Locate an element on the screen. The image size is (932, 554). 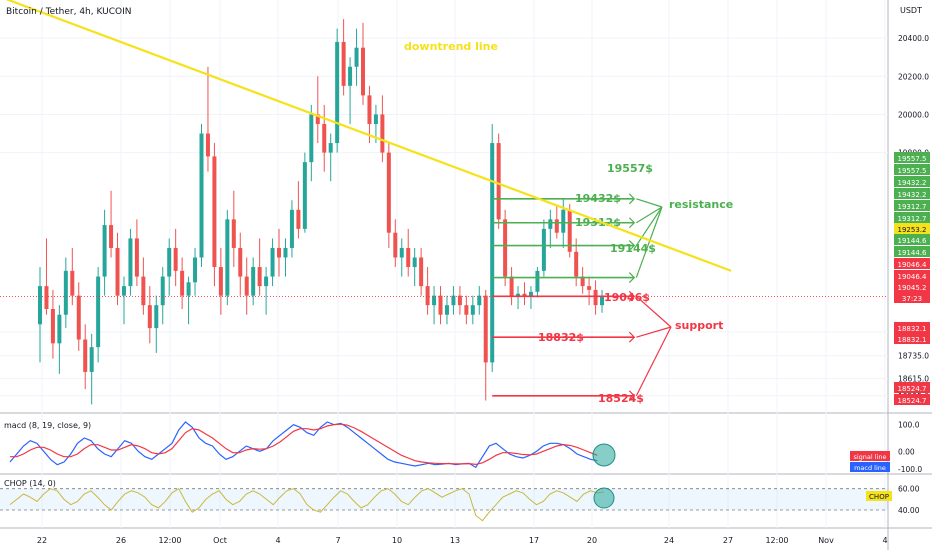
price-badge: 19253.2 is located at coordinates (912, 228).